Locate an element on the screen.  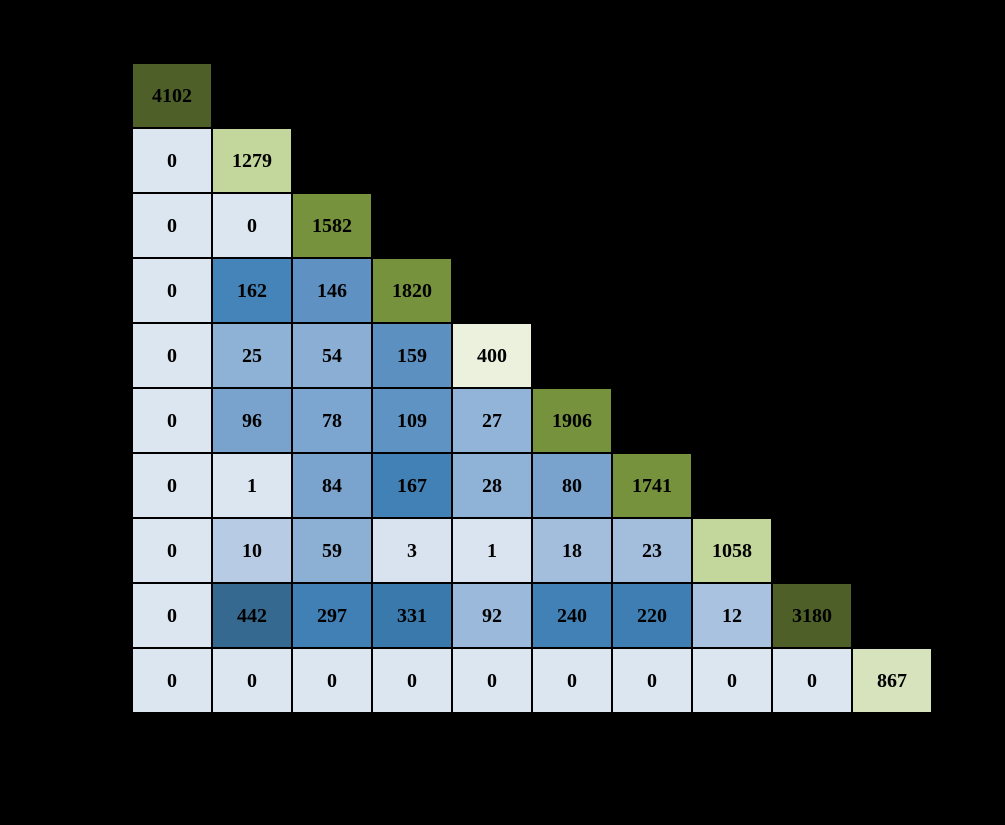
matrix-cell-r10c10: 867 is located at coordinates (892, 680).